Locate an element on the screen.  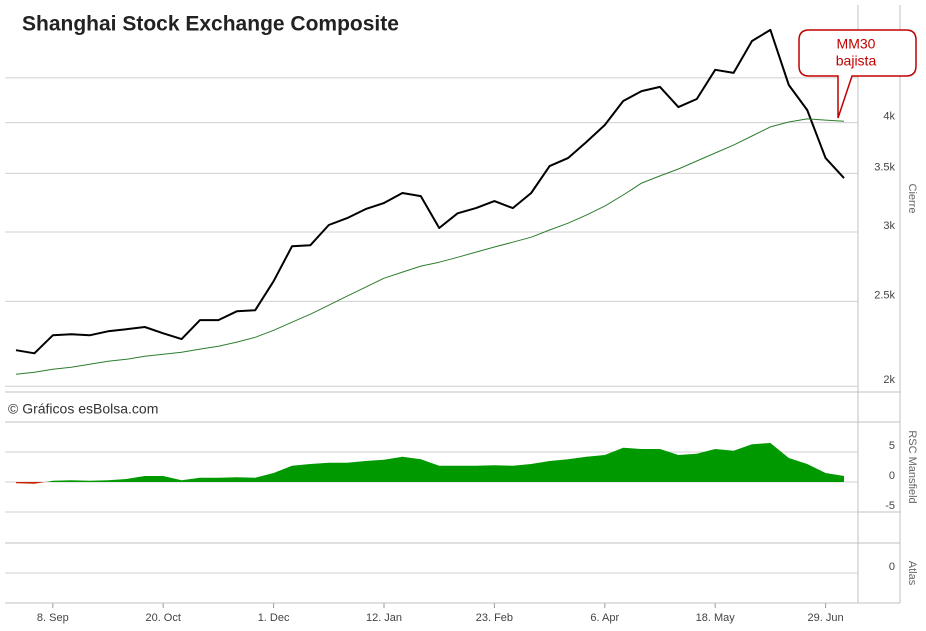
y-axis-label: Cierre is located at coordinates (912, 199).